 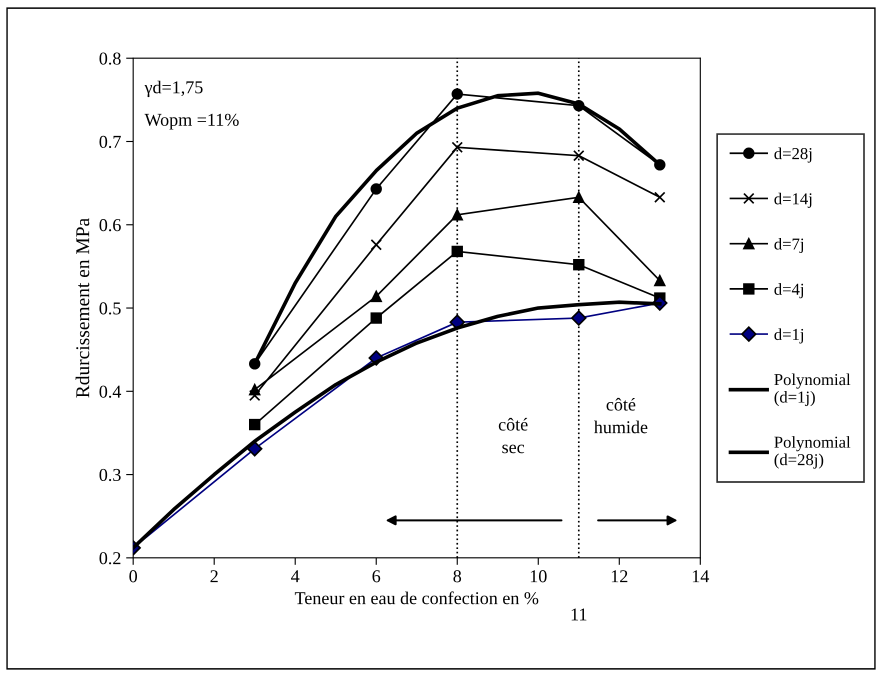 I want to click on x-tick-label: 6, so click(x=376, y=576).